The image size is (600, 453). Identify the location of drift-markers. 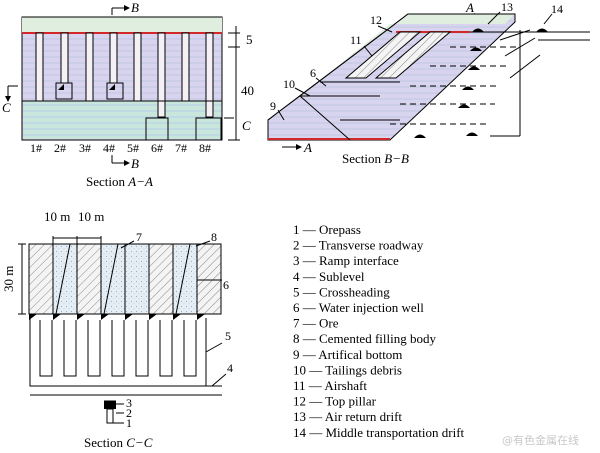
(86, 87).